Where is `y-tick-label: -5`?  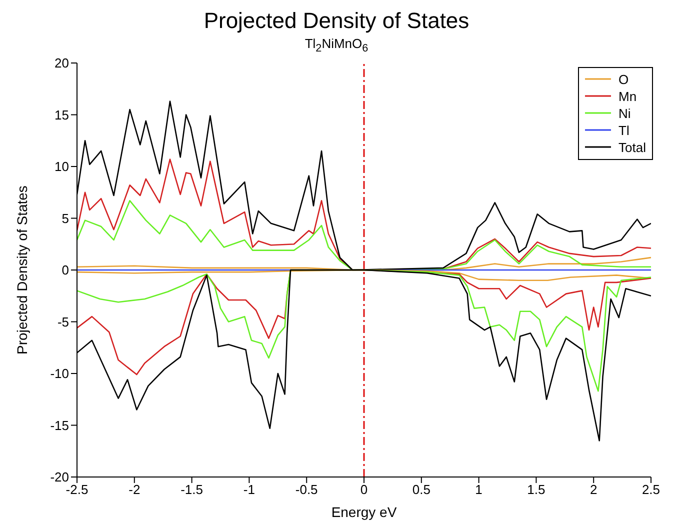 y-tick-label: -5 is located at coordinates (63, 321).